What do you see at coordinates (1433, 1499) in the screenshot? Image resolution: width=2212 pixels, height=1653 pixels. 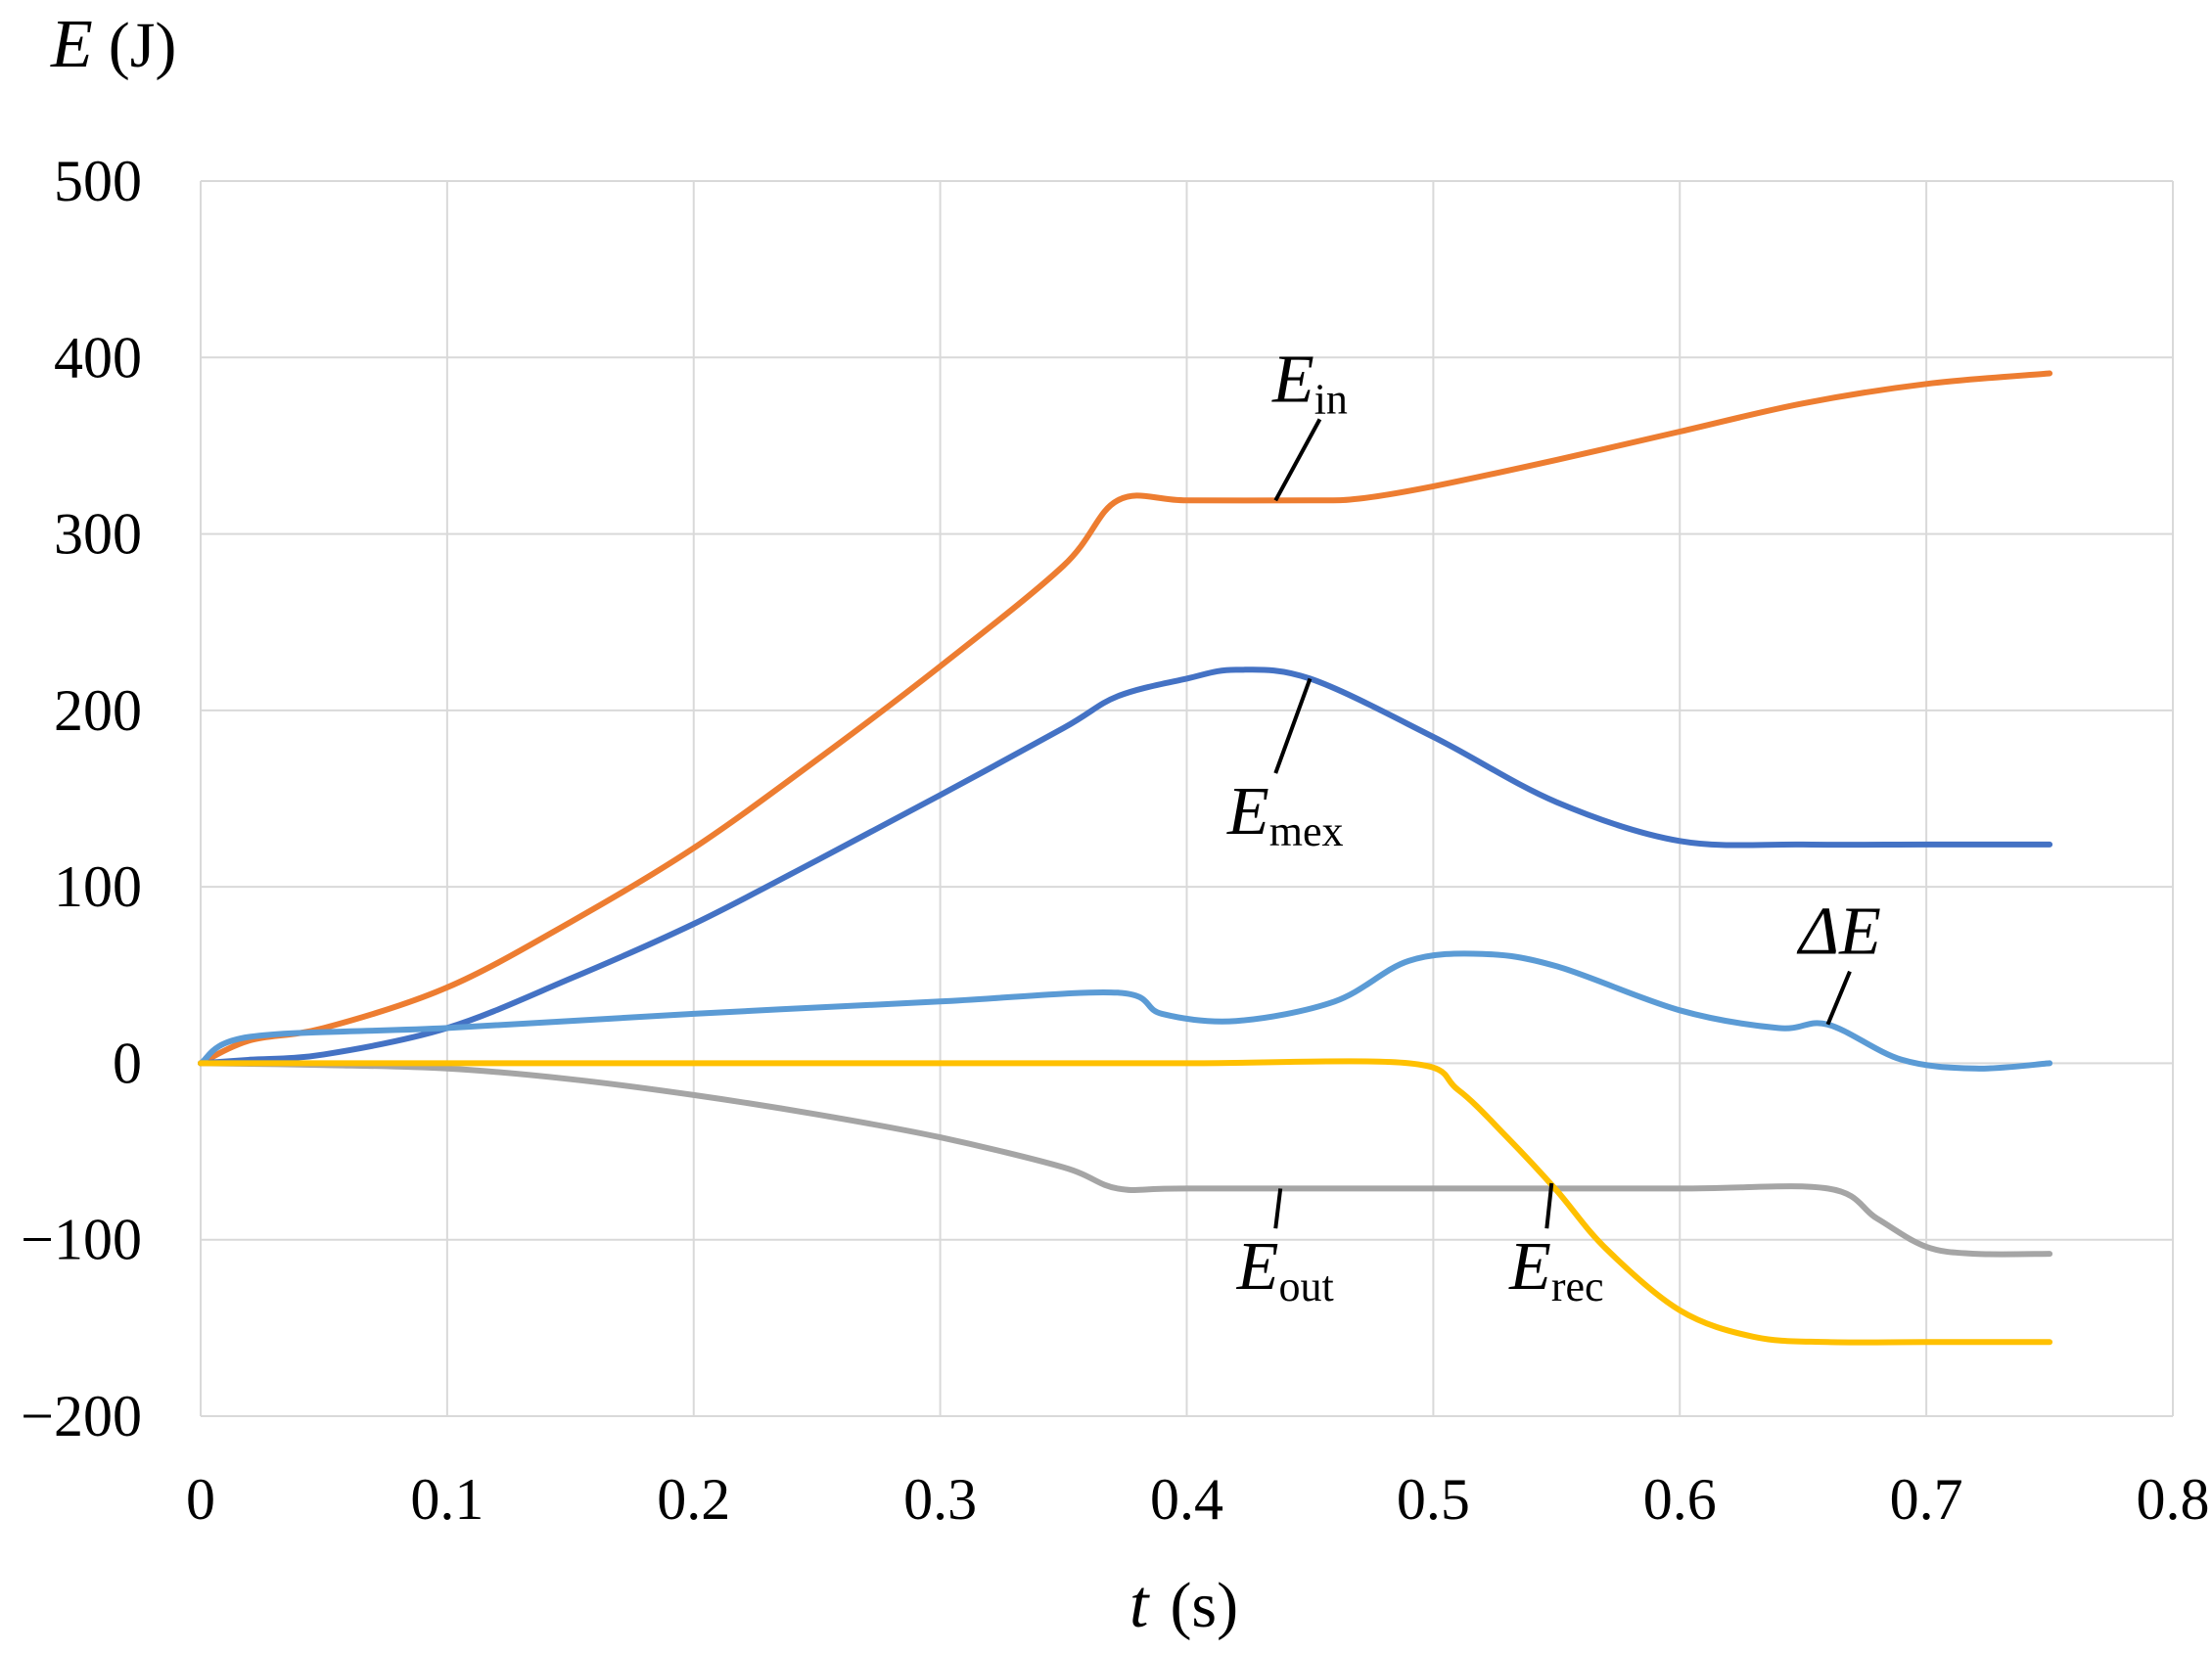 I see `x-tick-label: 0.5` at bounding box center [1433, 1499].